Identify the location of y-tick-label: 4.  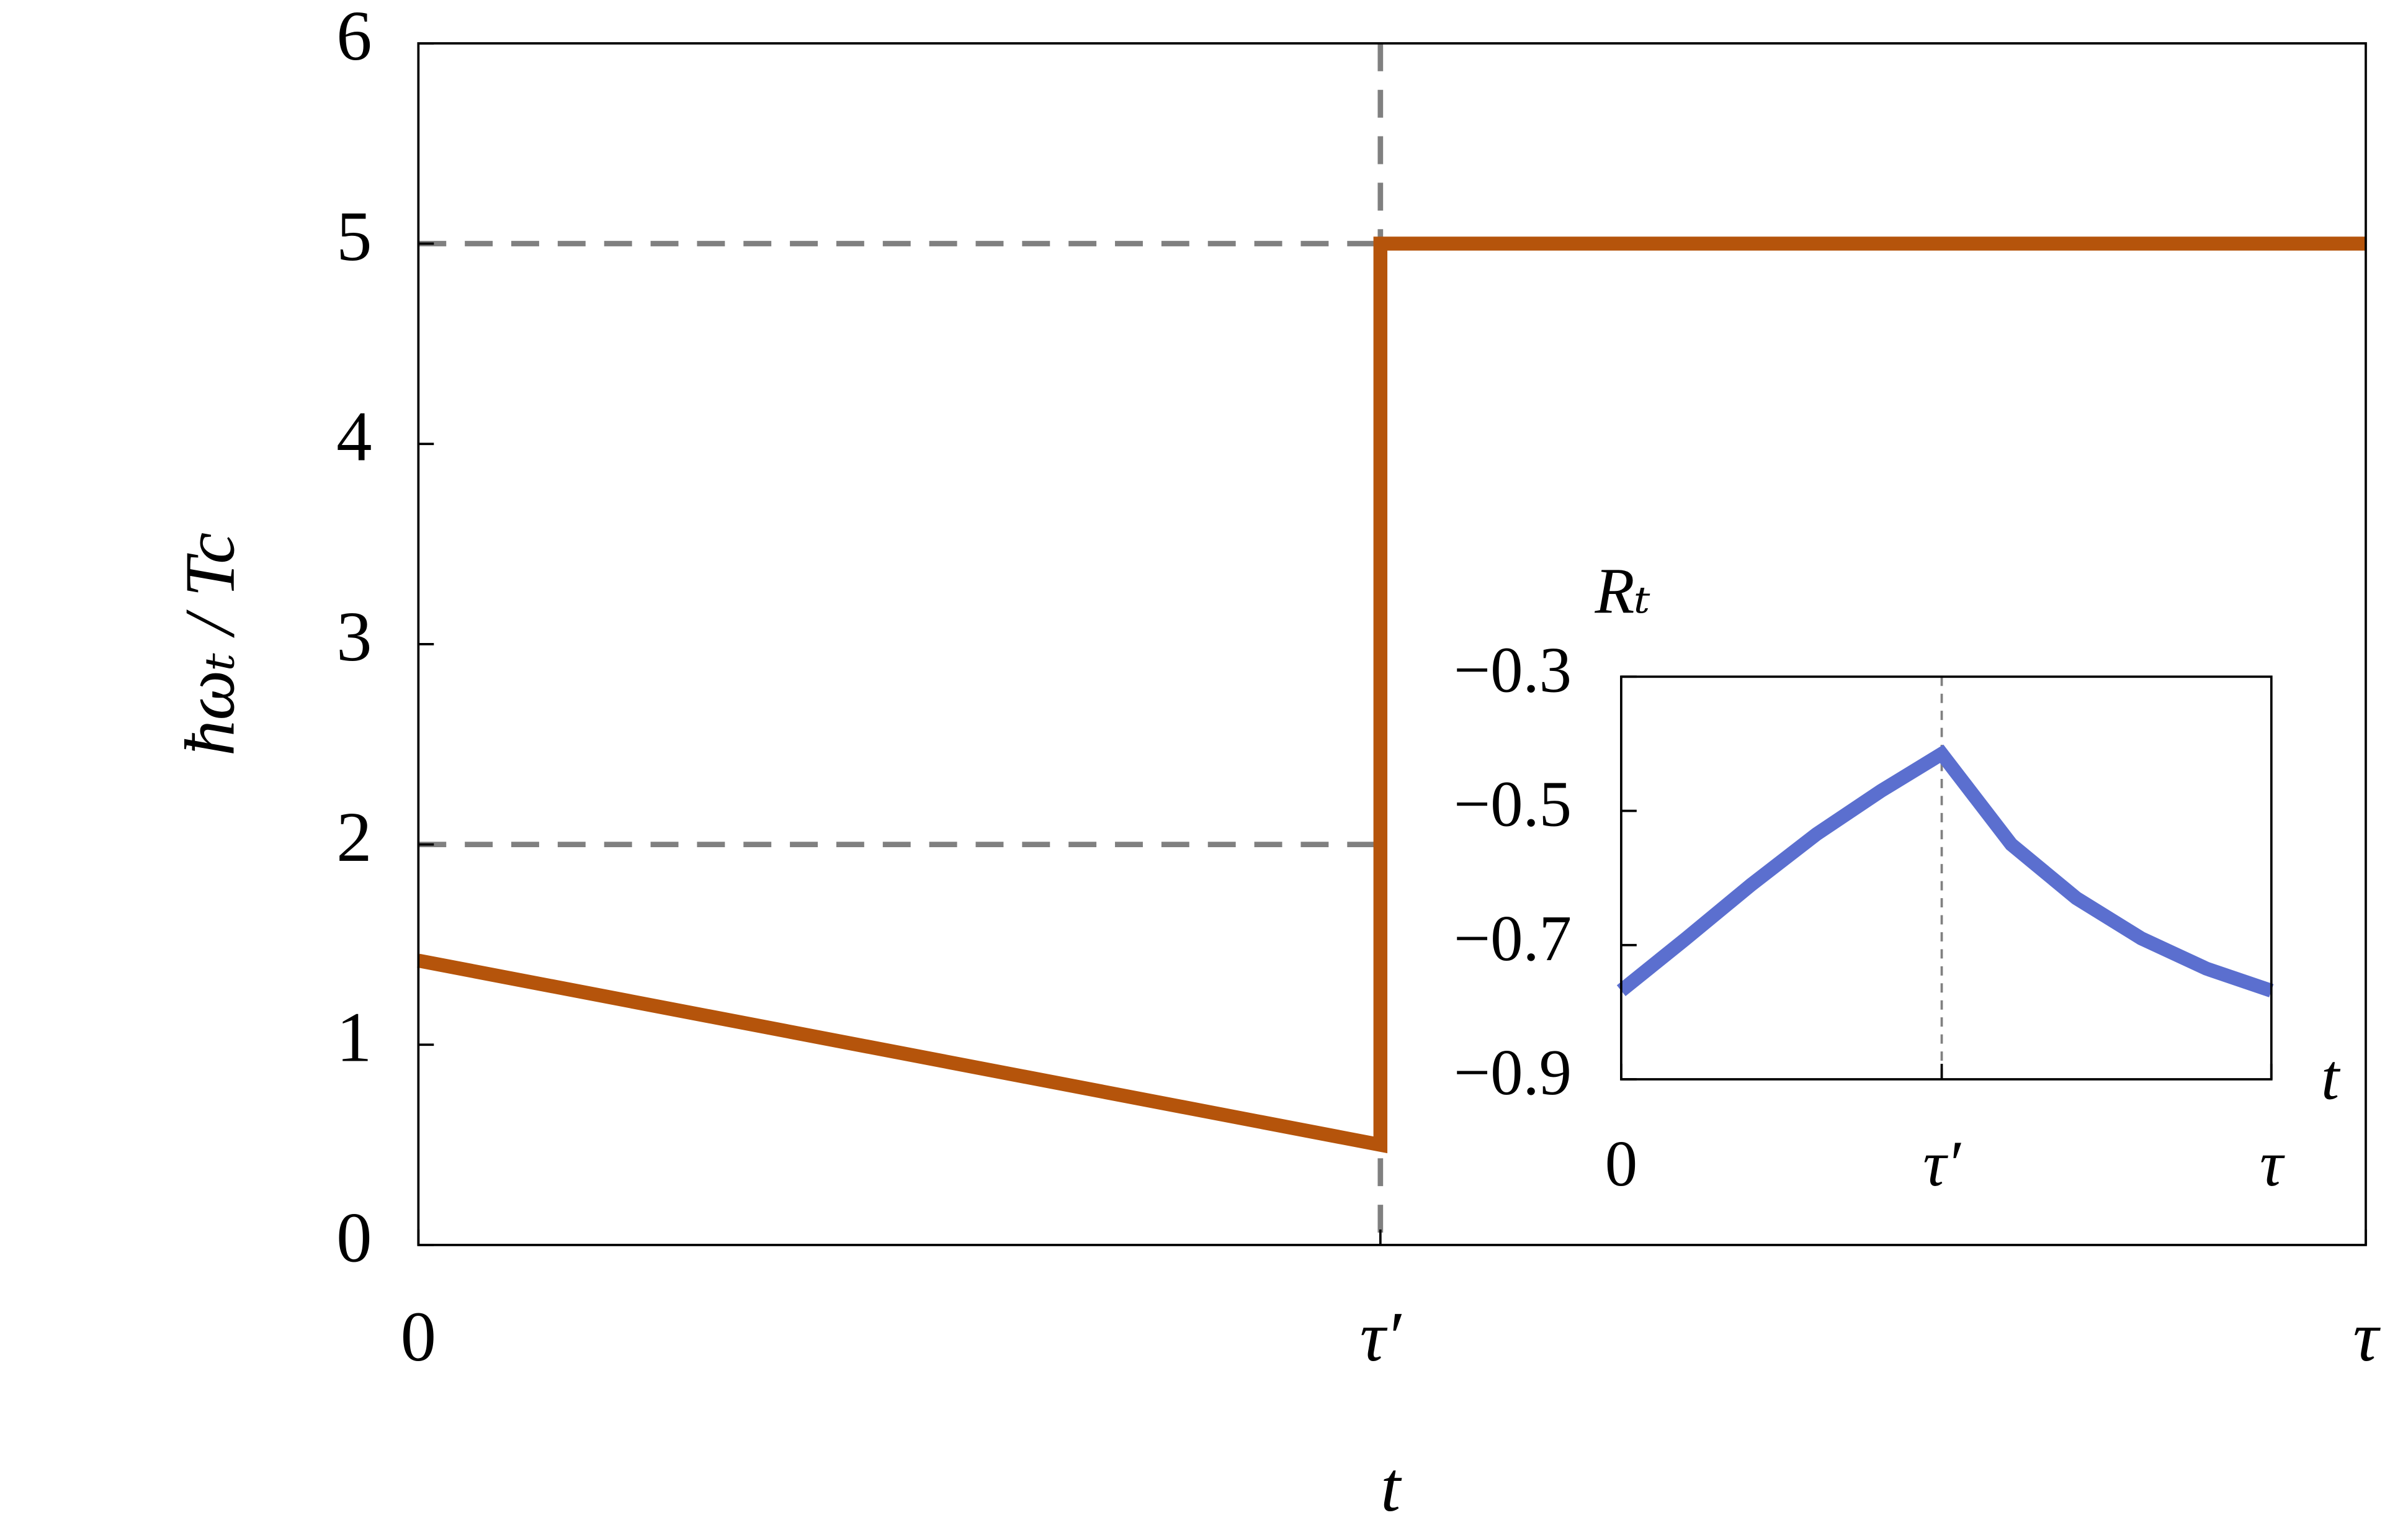
(354, 437).